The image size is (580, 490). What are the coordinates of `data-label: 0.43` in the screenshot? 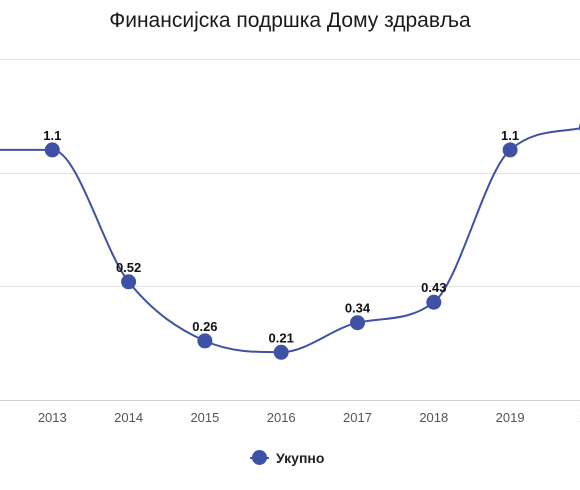 It's located at (433, 287).